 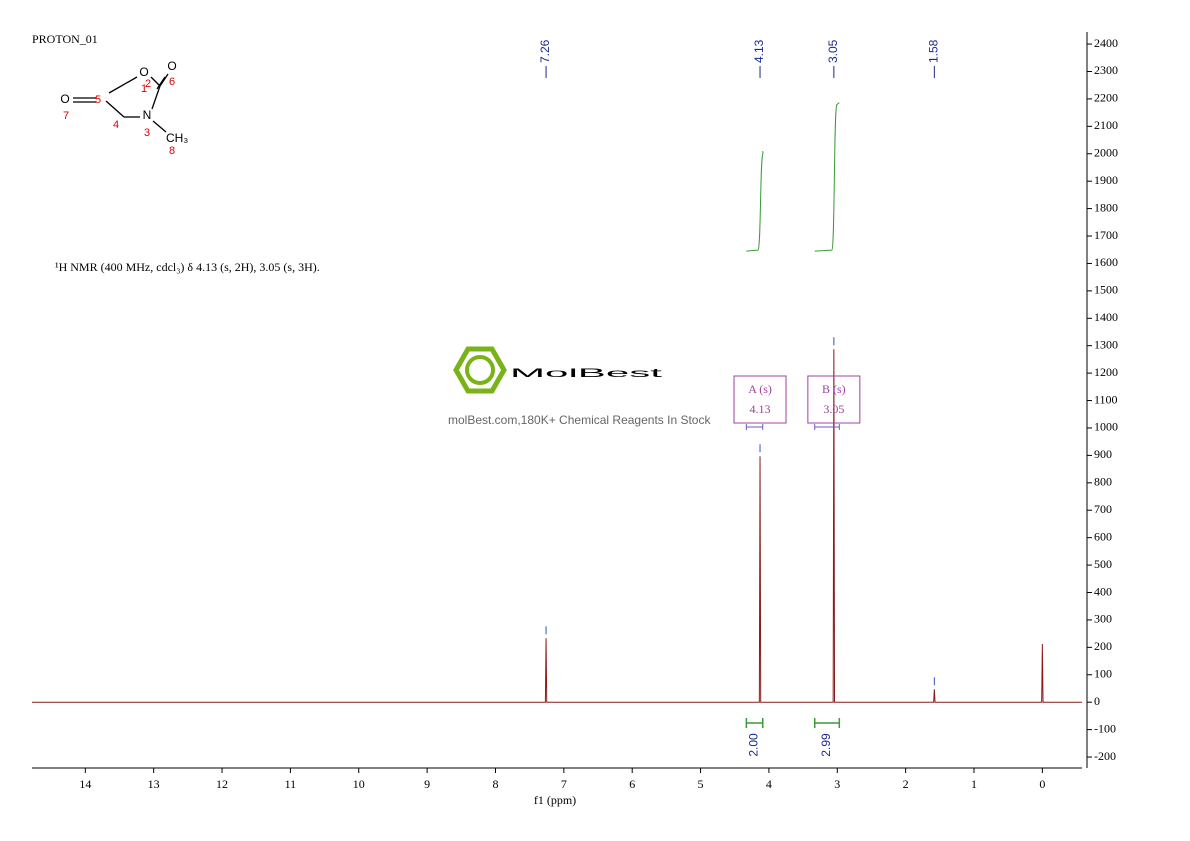 I want to click on y-tick-label: 900, so click(x=1103, y=454).